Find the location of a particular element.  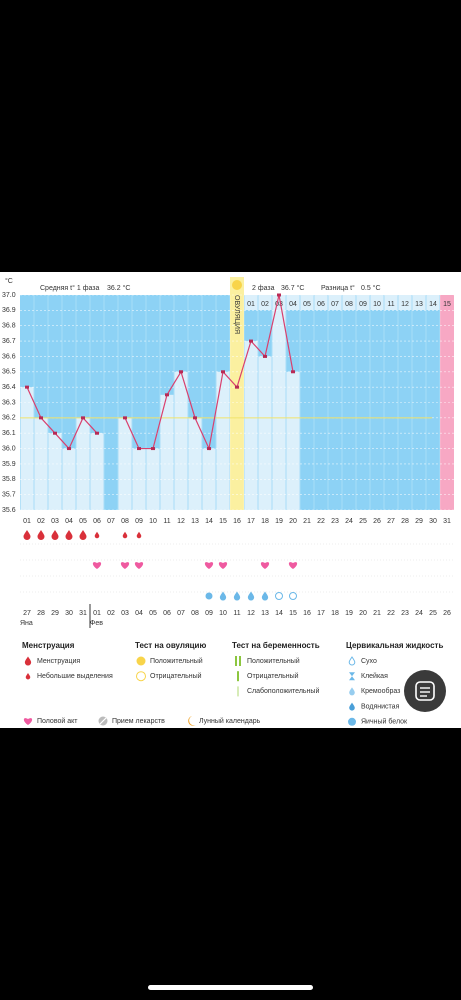

date-label: 31 is located at coordinates (83, 613).